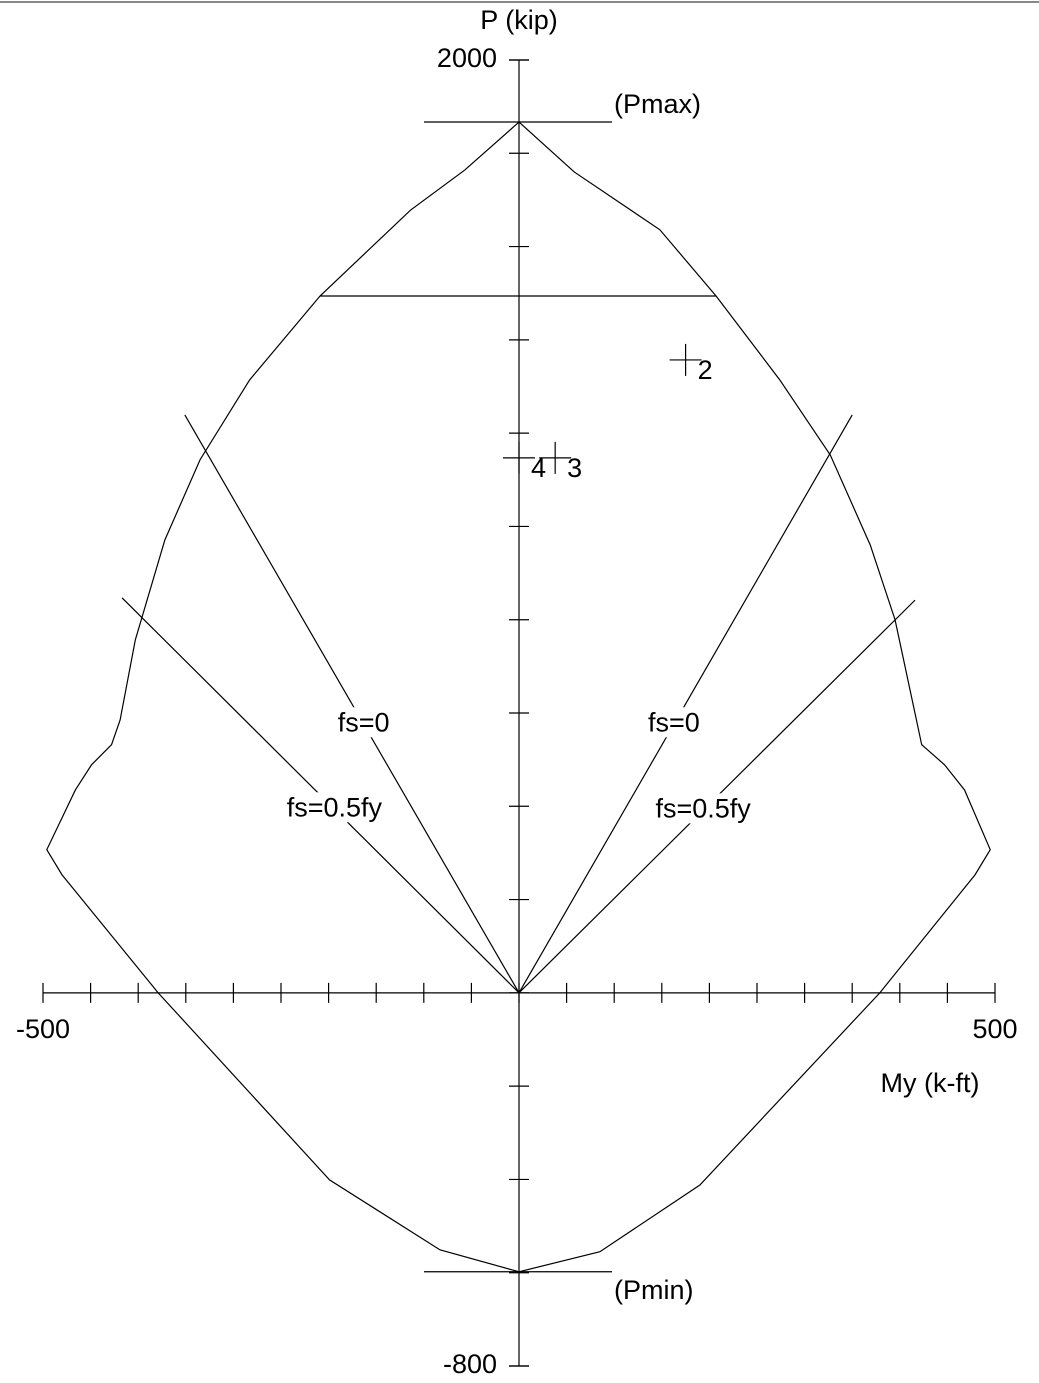  Describe the element at coordinates (519, 20) in the screenshot. I see `y-axis-label: P (kip)` at that location.